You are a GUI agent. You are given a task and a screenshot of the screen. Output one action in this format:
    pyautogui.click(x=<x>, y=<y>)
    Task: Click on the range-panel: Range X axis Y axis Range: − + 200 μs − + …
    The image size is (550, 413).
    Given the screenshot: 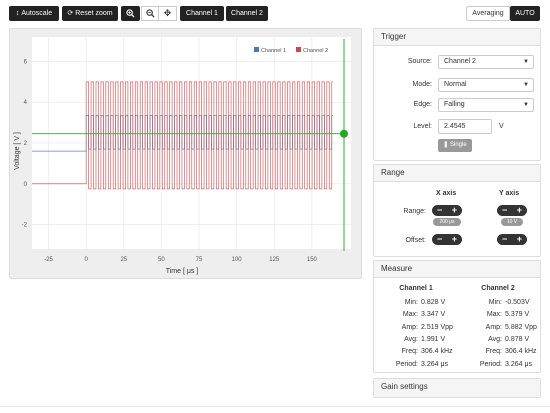 What is the action you would take?
    pyautogui.click(x=457, y=210)
    